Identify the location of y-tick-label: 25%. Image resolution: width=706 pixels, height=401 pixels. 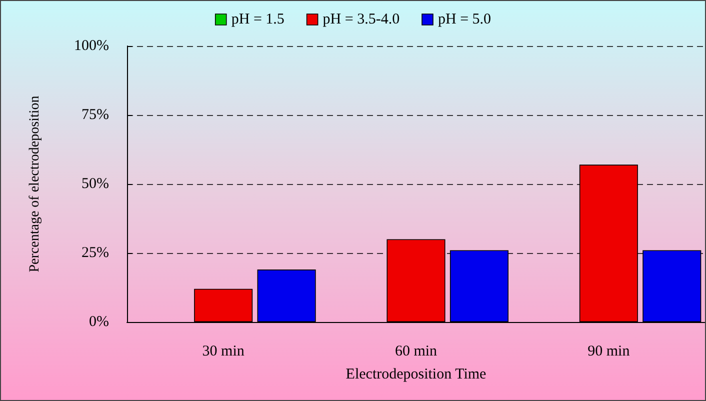
(95, 253).